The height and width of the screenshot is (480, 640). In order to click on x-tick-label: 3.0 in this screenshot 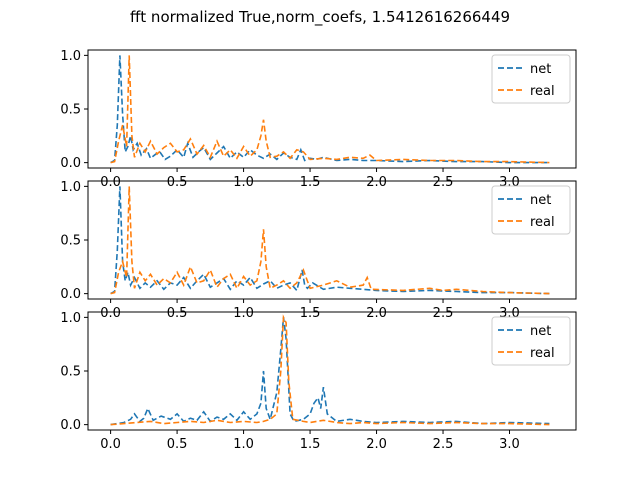, I will do `click(509, 444)`.